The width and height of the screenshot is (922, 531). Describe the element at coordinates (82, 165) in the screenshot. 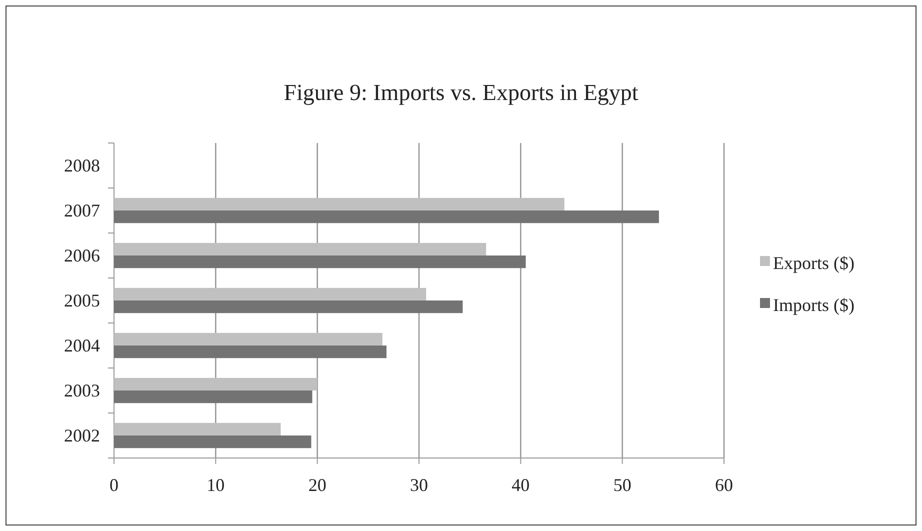

I see `y-tick-label: 2008` at that location.